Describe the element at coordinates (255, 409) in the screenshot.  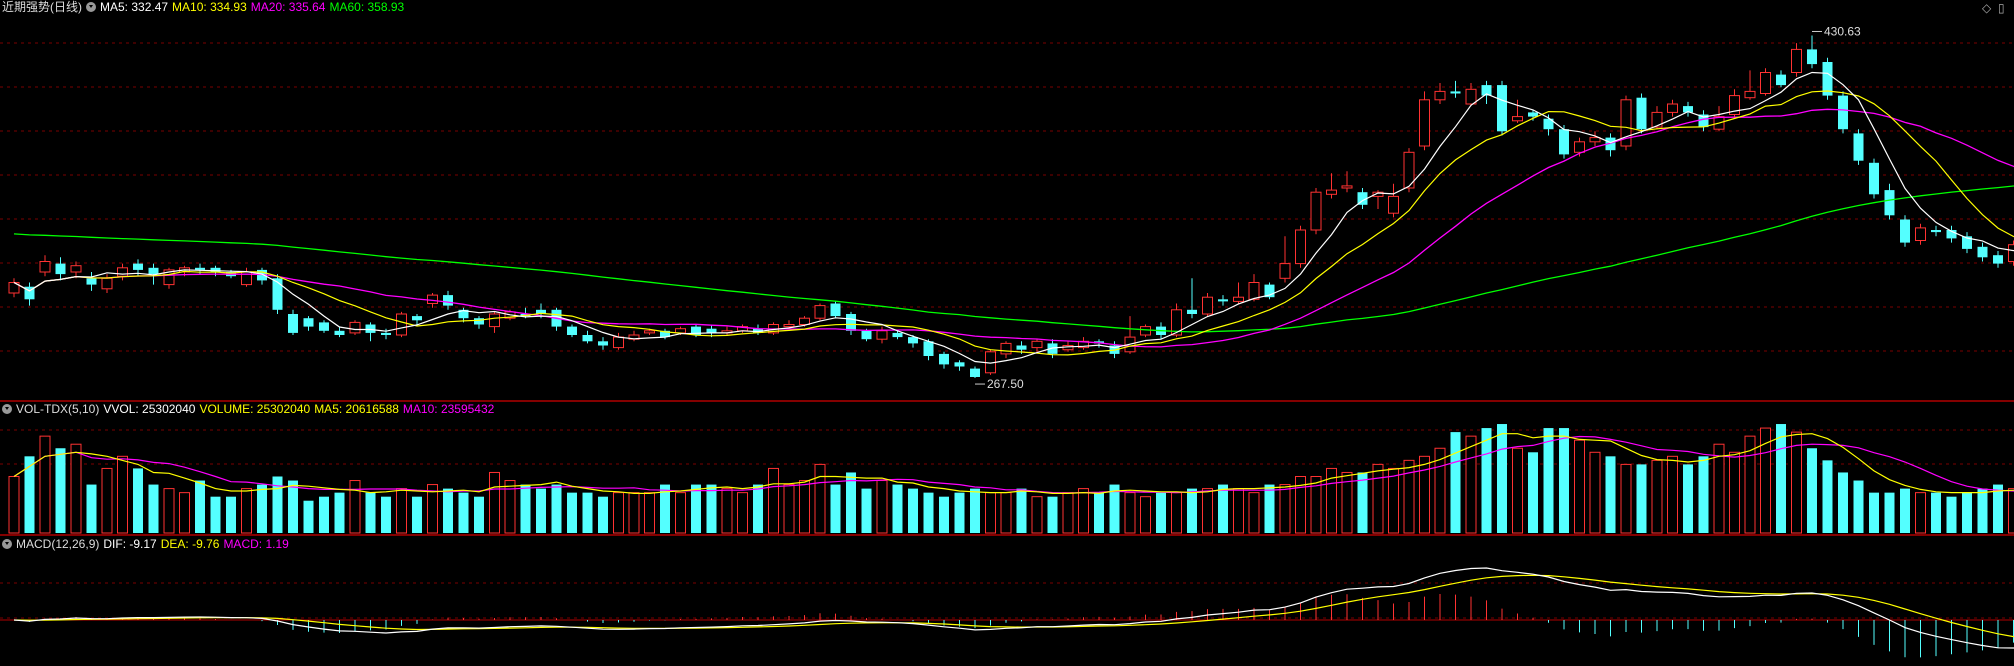
I see `volume-readout: VOLUME: 25302040` at that location.